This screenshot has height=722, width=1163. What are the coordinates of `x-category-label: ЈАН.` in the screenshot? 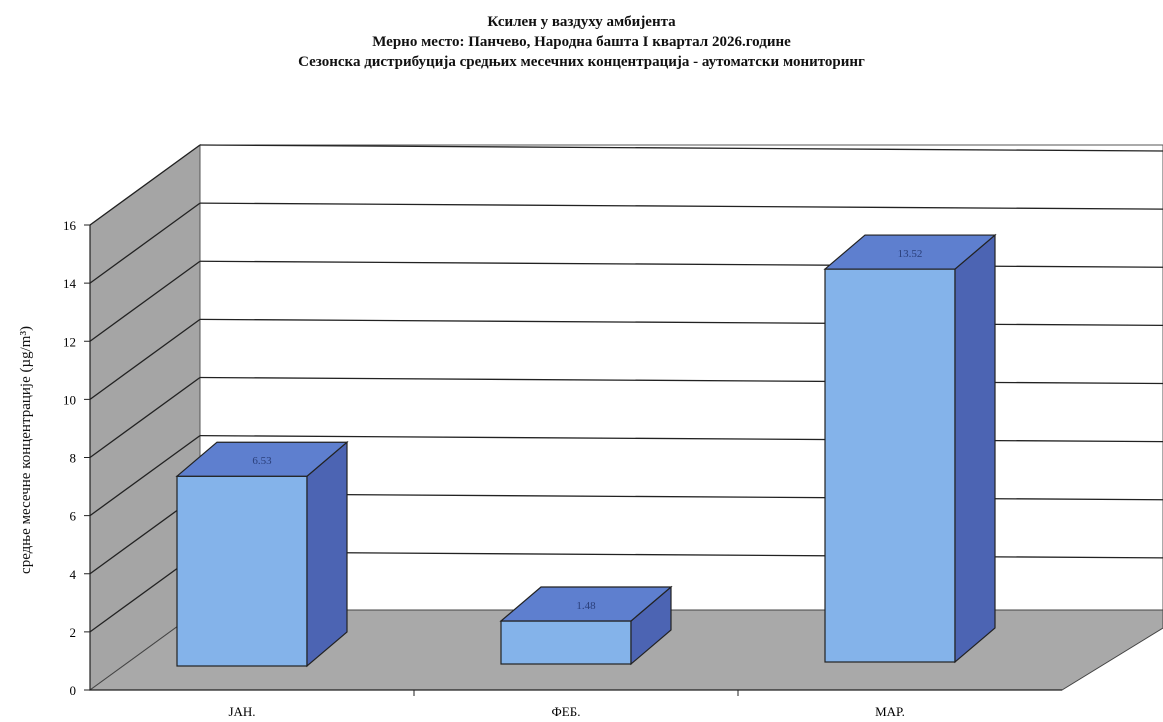 It's located at (241, 711).